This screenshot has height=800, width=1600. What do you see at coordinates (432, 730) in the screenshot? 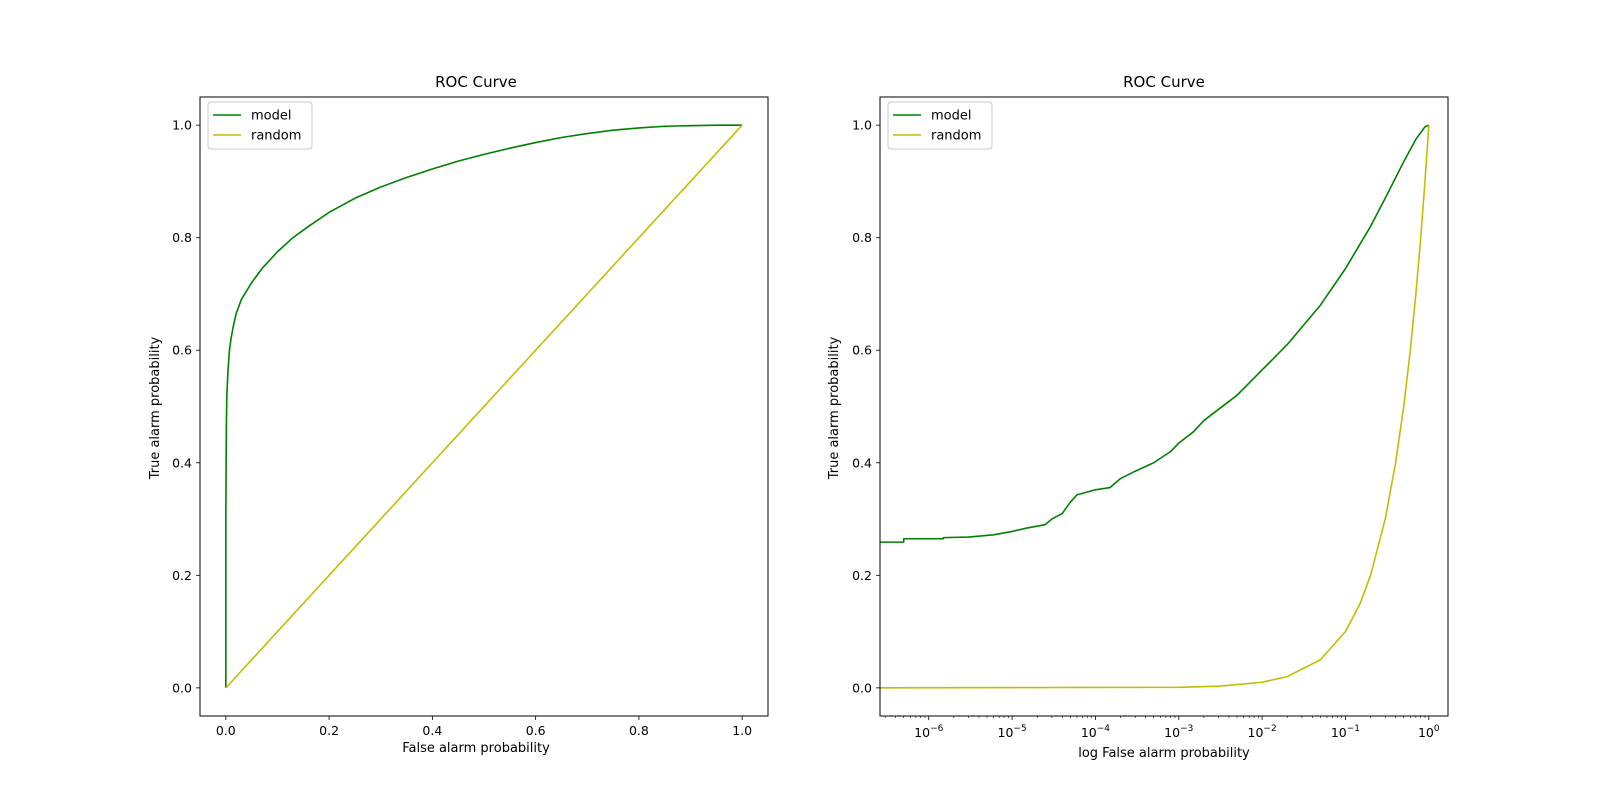
I see `x-tick-label: 0.4` at bounding box center [432, 730].